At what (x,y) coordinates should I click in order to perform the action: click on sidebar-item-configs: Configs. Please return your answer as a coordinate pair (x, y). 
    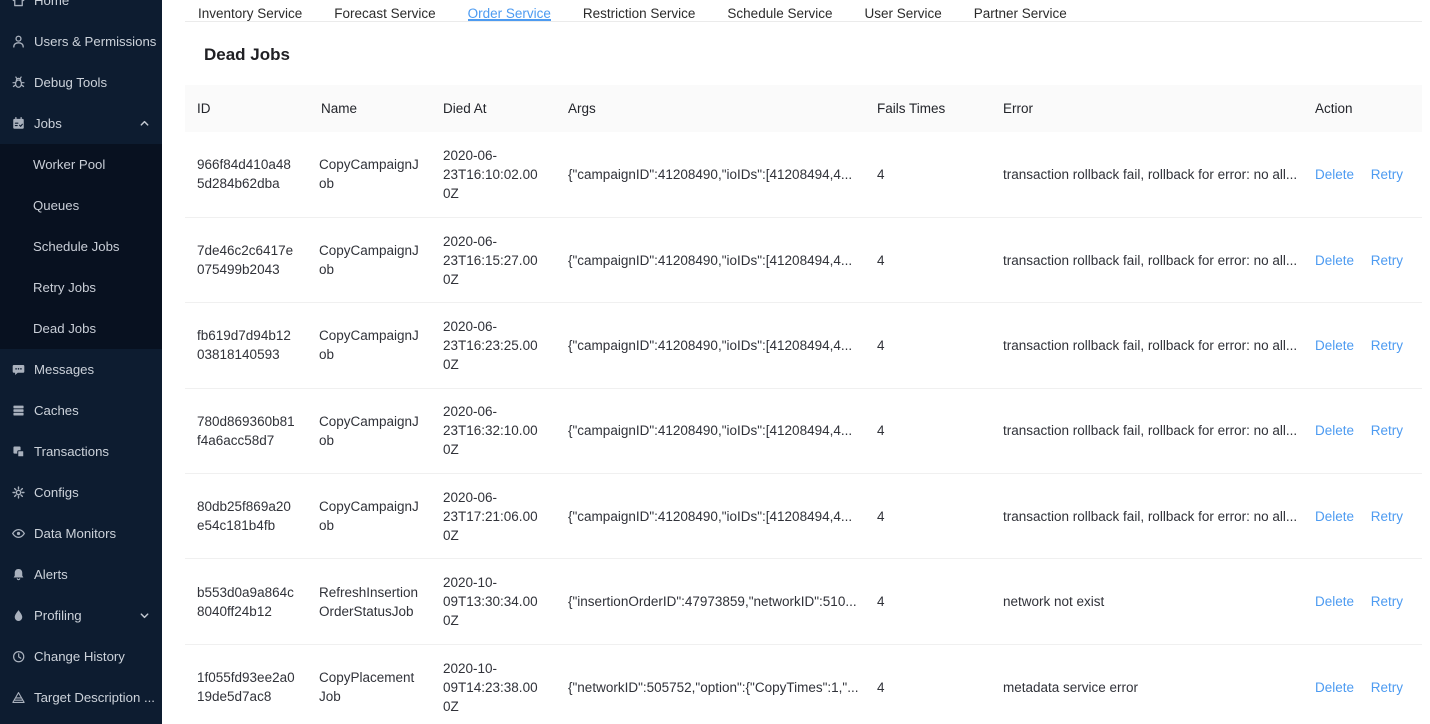
    Looking at the image, I should click on (81, 492).